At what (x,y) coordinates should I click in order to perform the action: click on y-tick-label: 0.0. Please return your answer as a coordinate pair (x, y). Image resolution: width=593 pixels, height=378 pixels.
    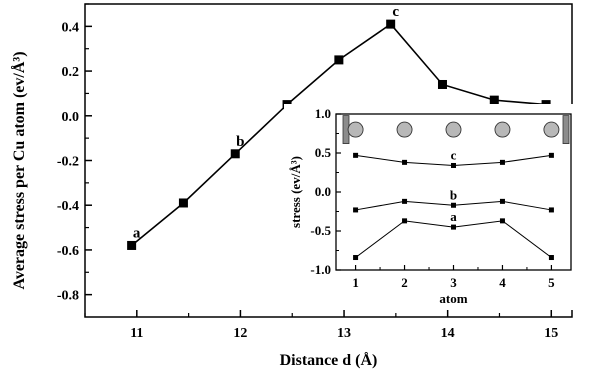
    Looking at the image, I should click on (71, 117).